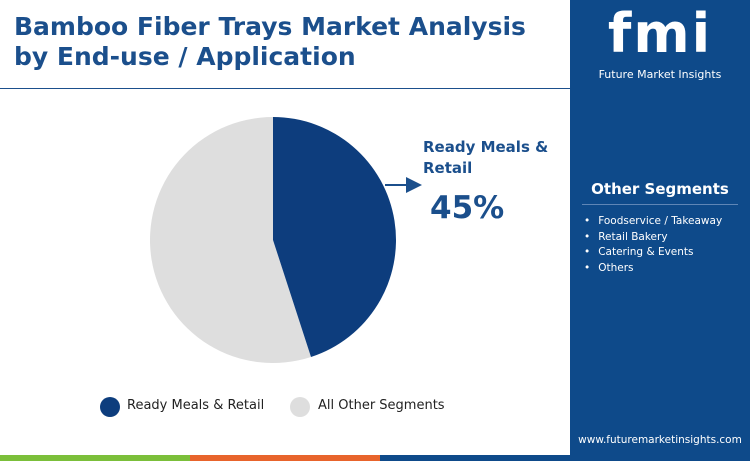  I want to click on legend-label: All Other Segments, so click(381, 405).